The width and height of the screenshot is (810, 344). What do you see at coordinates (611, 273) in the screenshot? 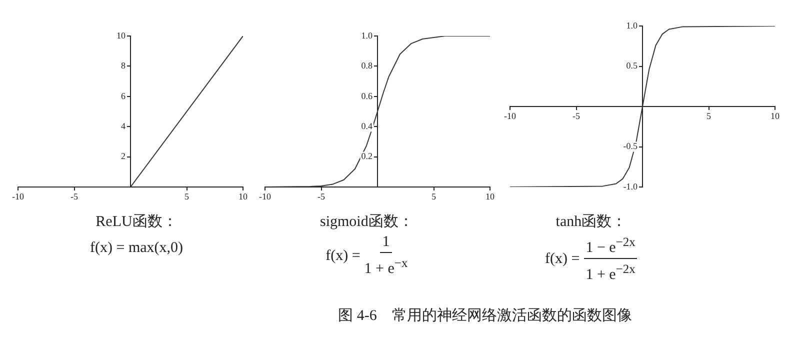
I see `text: 1 + e$^{−2x}$` at bounding box center [611, 273].